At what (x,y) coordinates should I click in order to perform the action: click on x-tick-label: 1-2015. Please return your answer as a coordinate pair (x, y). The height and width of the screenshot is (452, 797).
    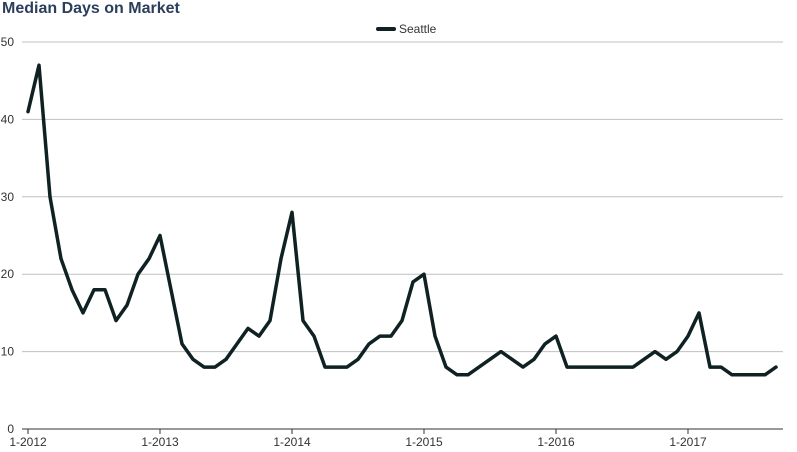
    Looking at the image, I should click on (424, 442).